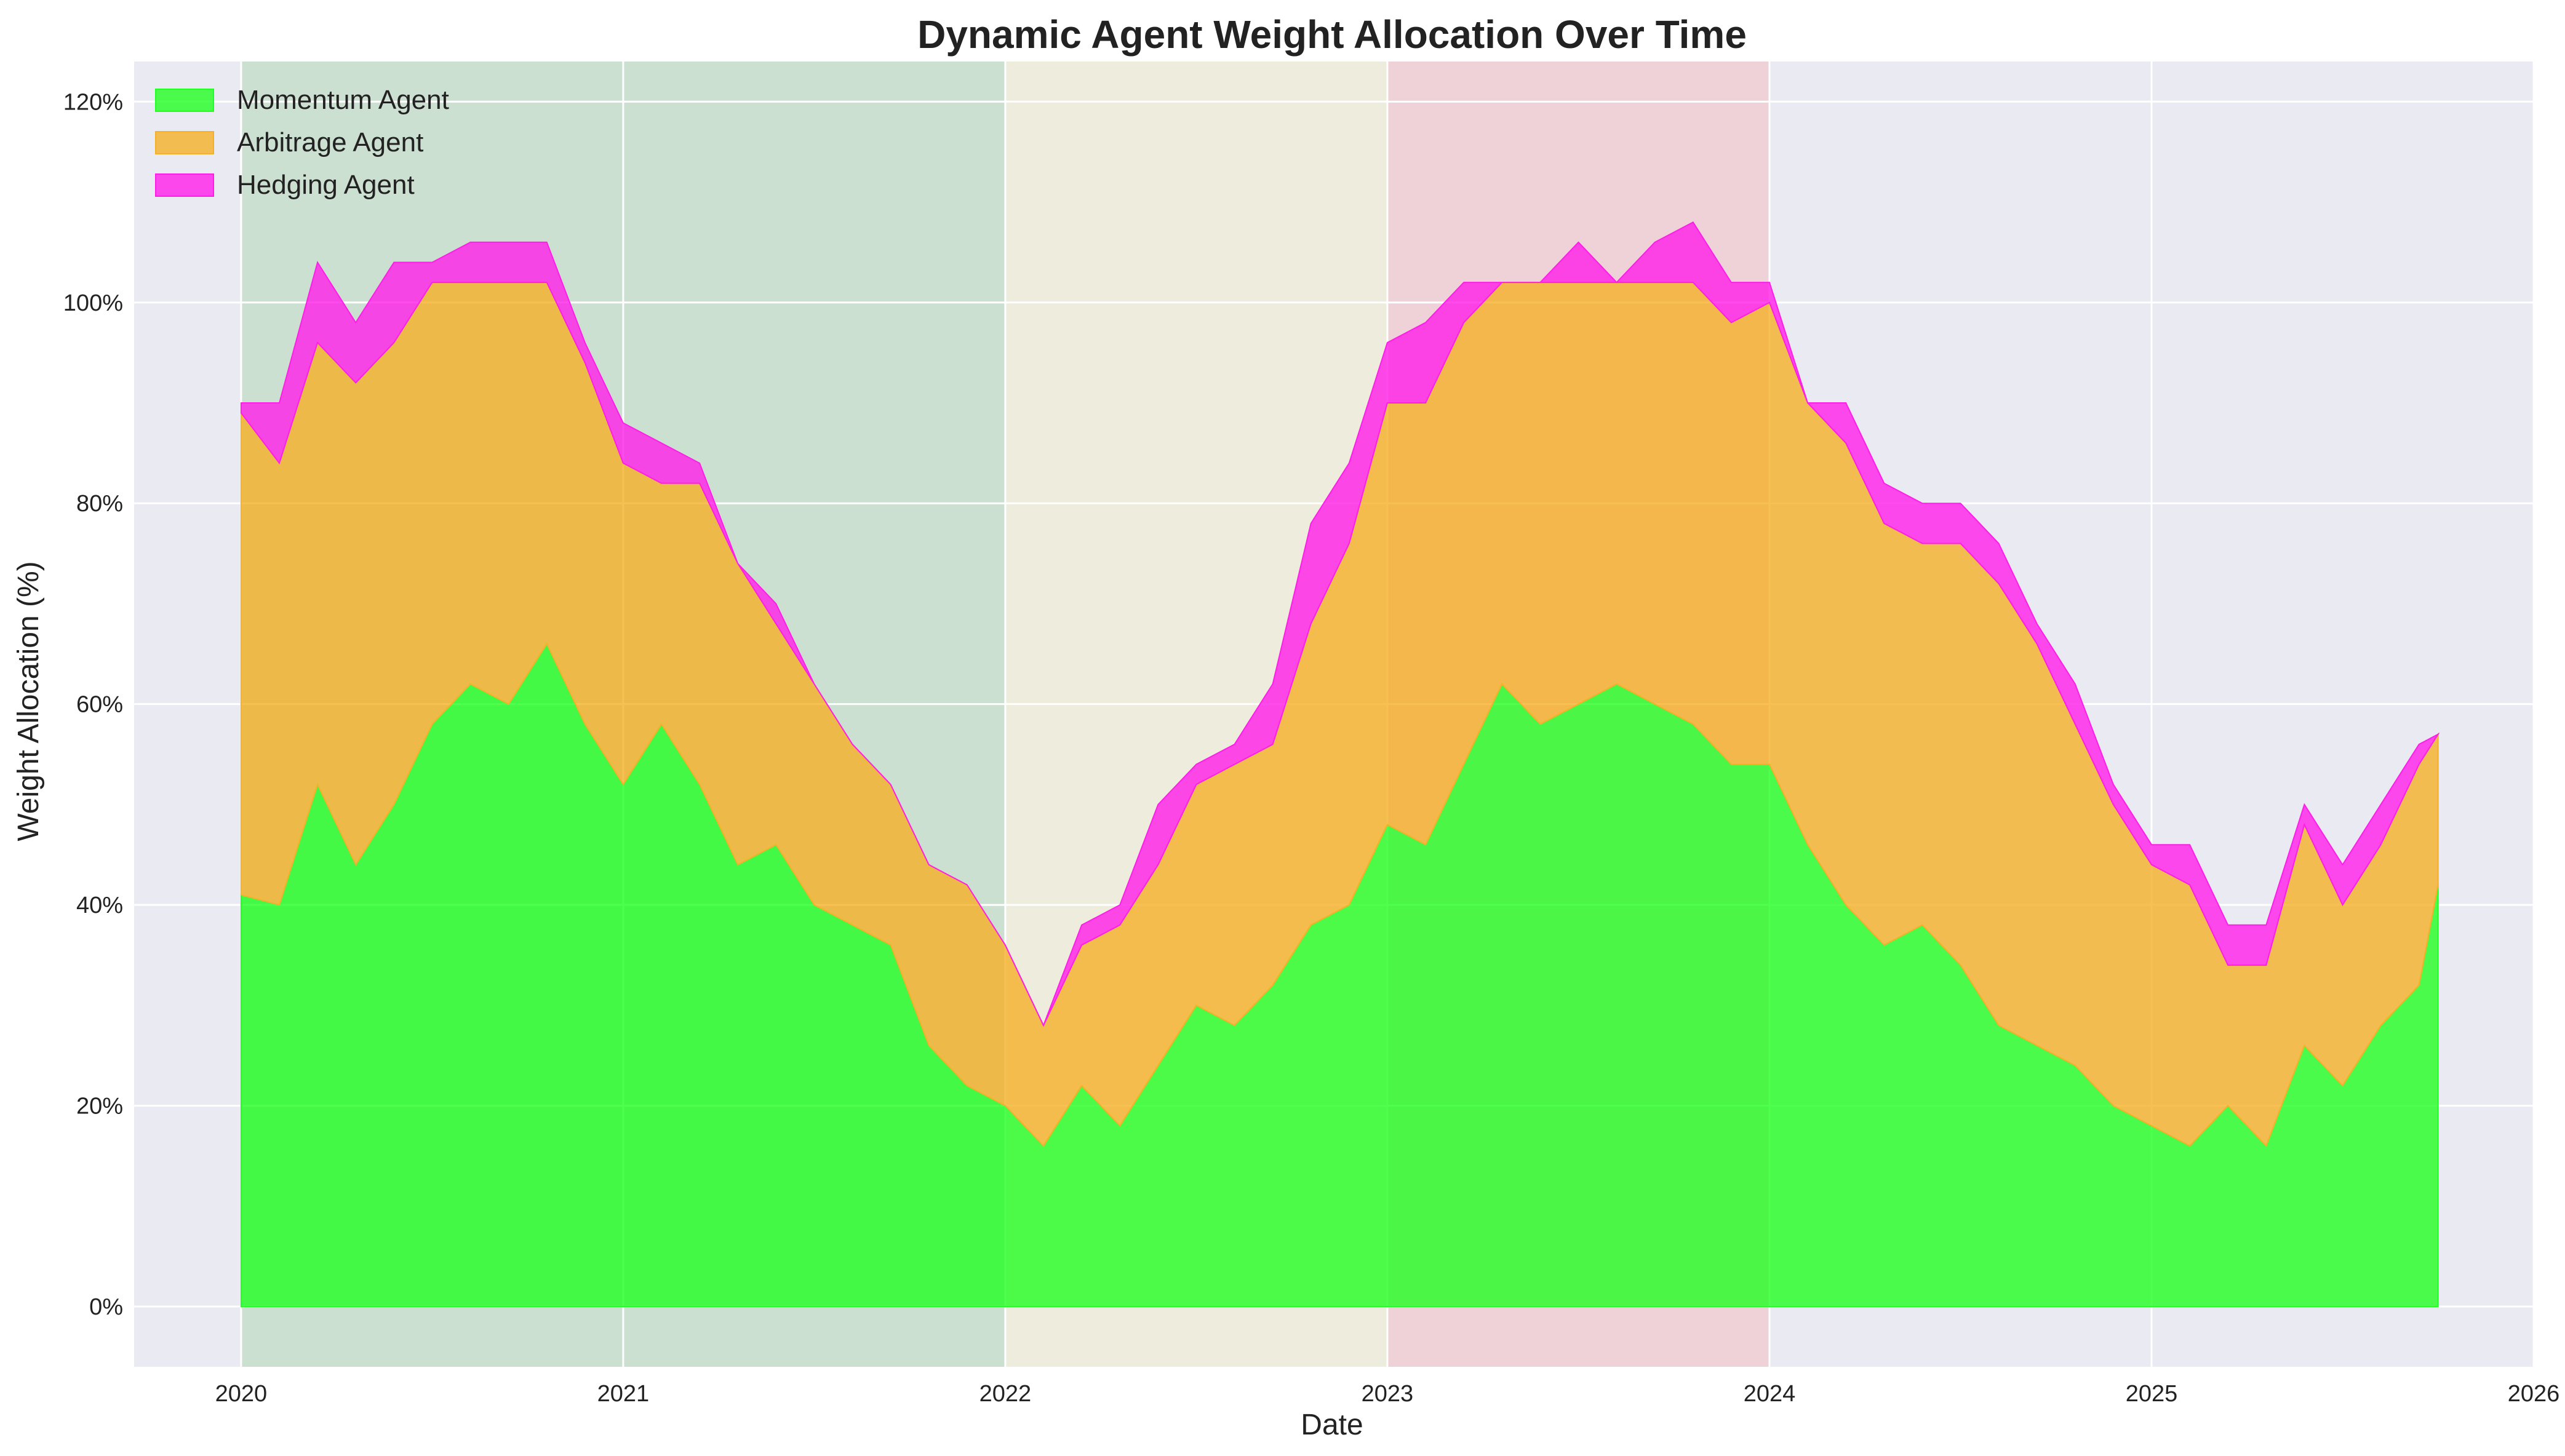  What do you see at coordinates (241, 1394) in the screenshot?
I see `x-tick-label: 2020` at bounding box center [241, 1394].